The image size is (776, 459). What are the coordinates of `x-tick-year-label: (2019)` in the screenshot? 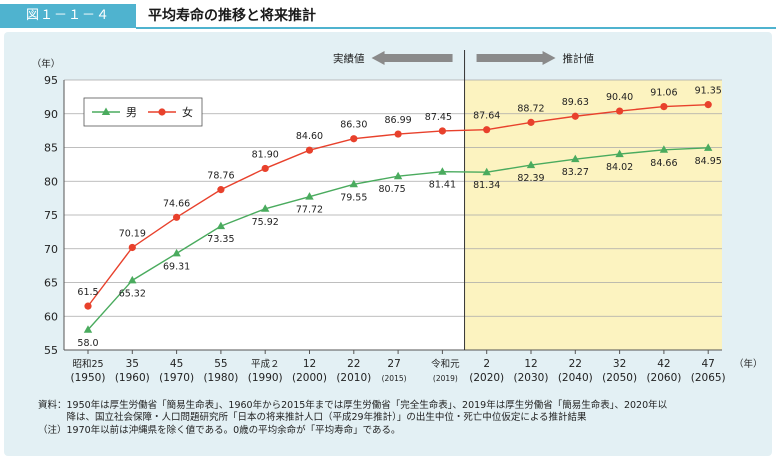 It's located at (445, 378).